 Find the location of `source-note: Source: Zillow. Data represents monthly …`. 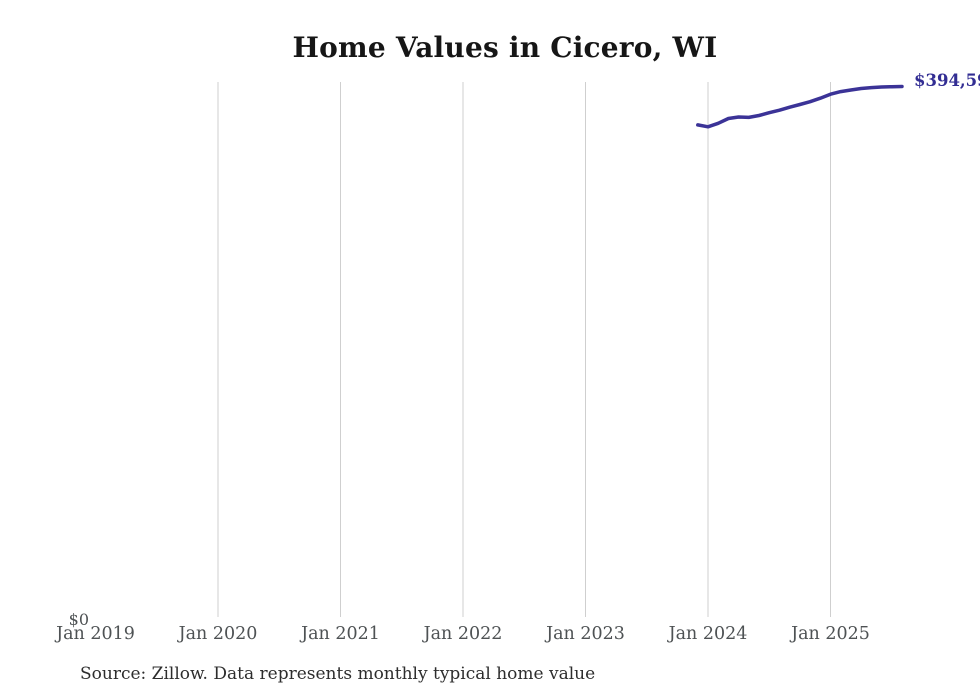

source-note: Source: Zillow. Data represents monthly … is located at coordinates (338, 674).